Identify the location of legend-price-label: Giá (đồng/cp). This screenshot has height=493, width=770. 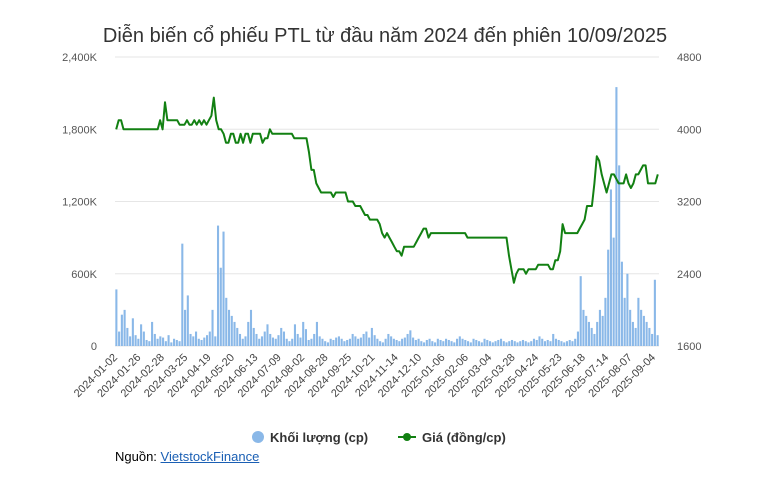
(464, 437).